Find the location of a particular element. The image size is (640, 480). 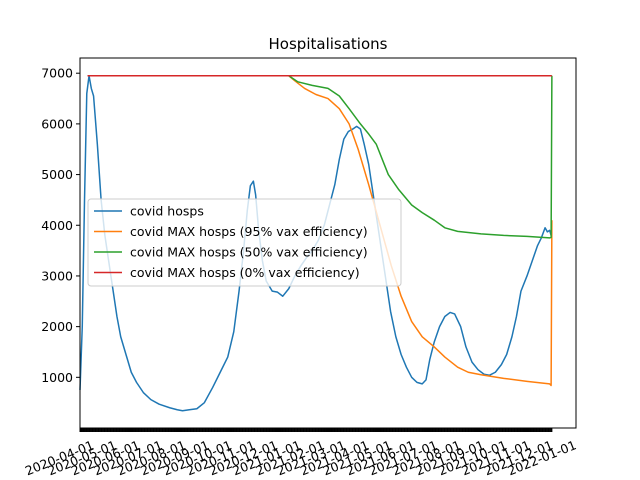

legend-label-3: covid MAX hosps (0% vax efficiency) is located at coordinates (245, 272).